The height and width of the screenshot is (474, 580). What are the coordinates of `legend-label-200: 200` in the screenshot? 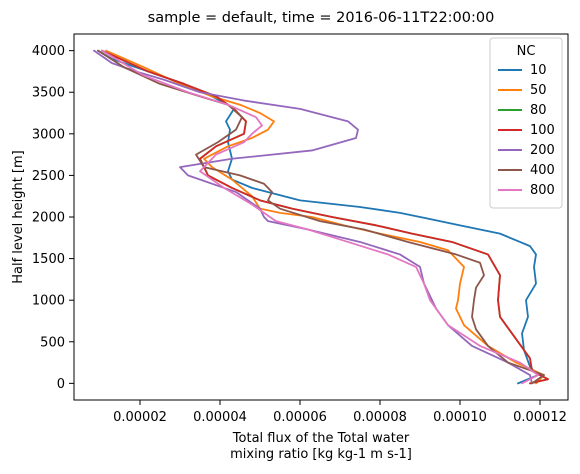 It's located at (542, 150).